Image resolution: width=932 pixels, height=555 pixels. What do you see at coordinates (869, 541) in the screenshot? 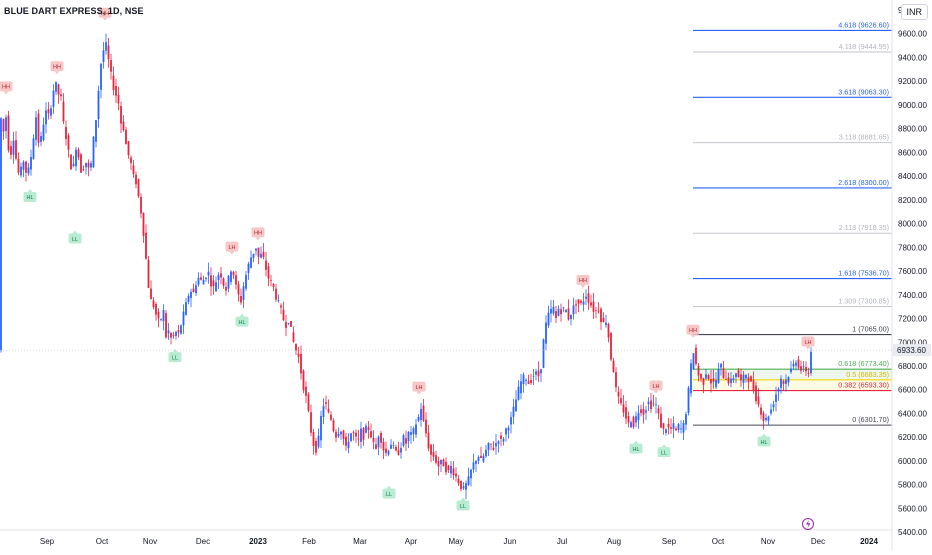
I see `x-tick-label: 2024` at bounding box center [869, 541].